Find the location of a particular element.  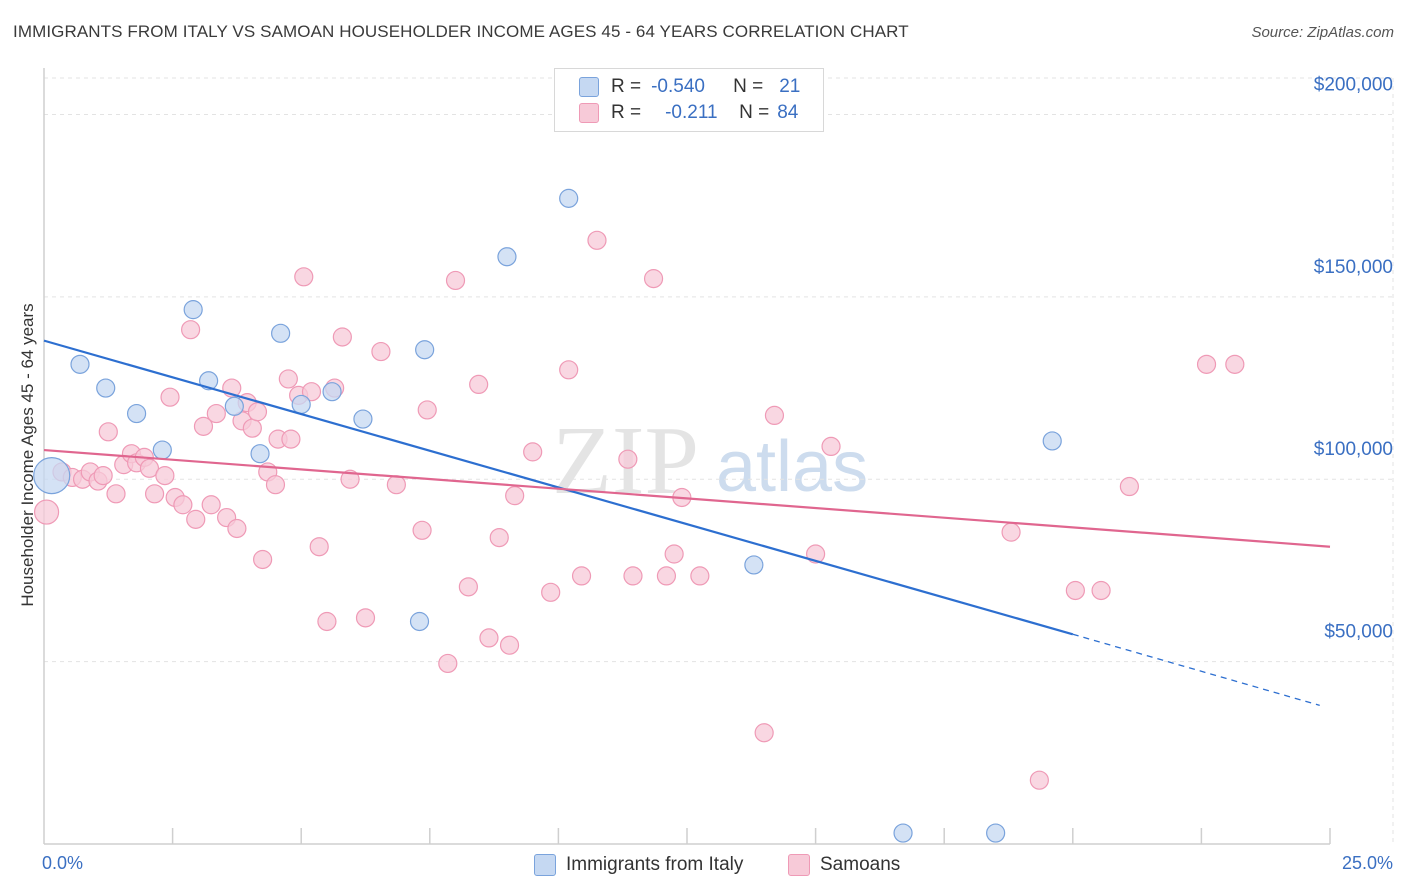

legend-item-italy: Immigrants from Italy is located at coordinates (638, 865).